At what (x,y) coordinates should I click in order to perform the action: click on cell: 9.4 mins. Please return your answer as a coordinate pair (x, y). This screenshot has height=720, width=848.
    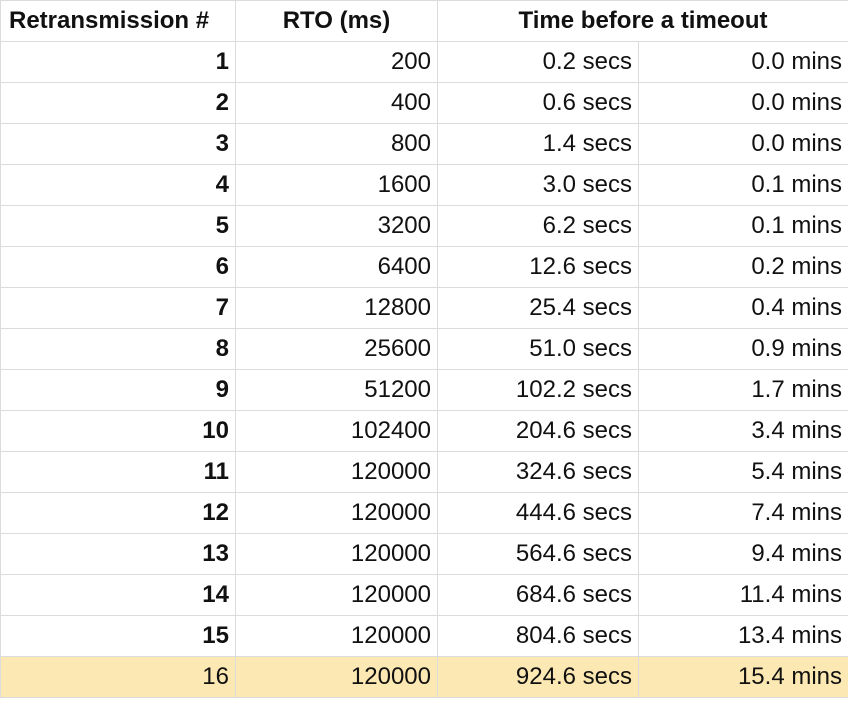
    Looking at the image, I should click on (742, 554).